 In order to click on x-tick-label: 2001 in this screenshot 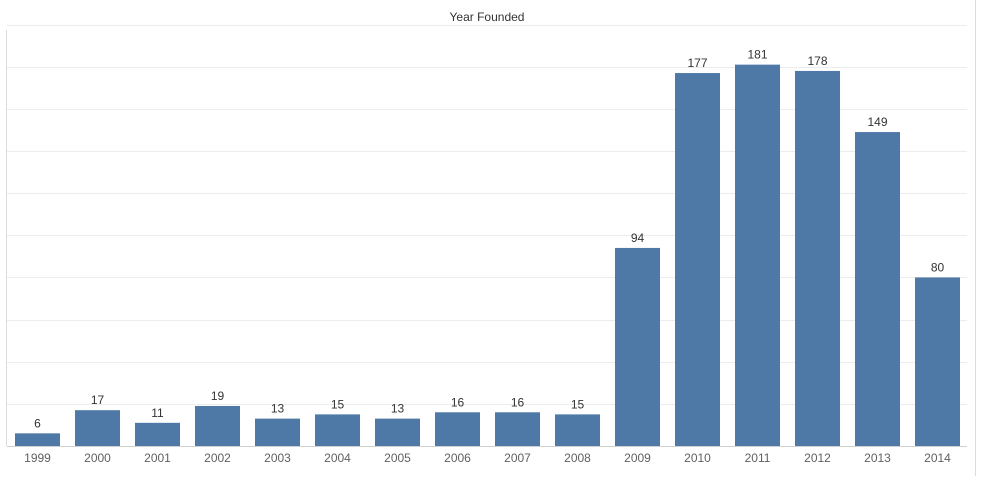, I will do `click(157, 458)`.